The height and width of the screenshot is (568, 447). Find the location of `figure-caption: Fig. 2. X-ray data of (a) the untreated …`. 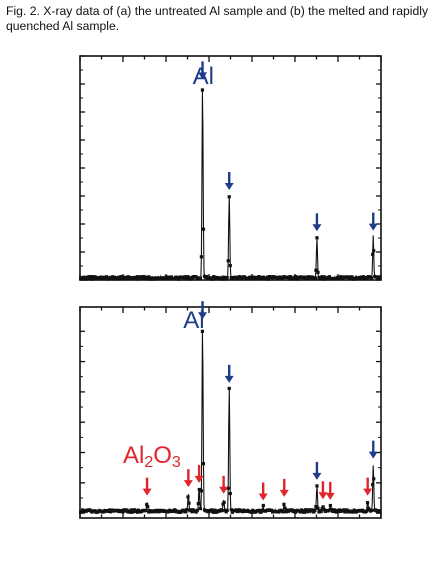

figure-caption: Fig. 2. X-ray data of (a) the untreated … is located at coordinates (217, 18).